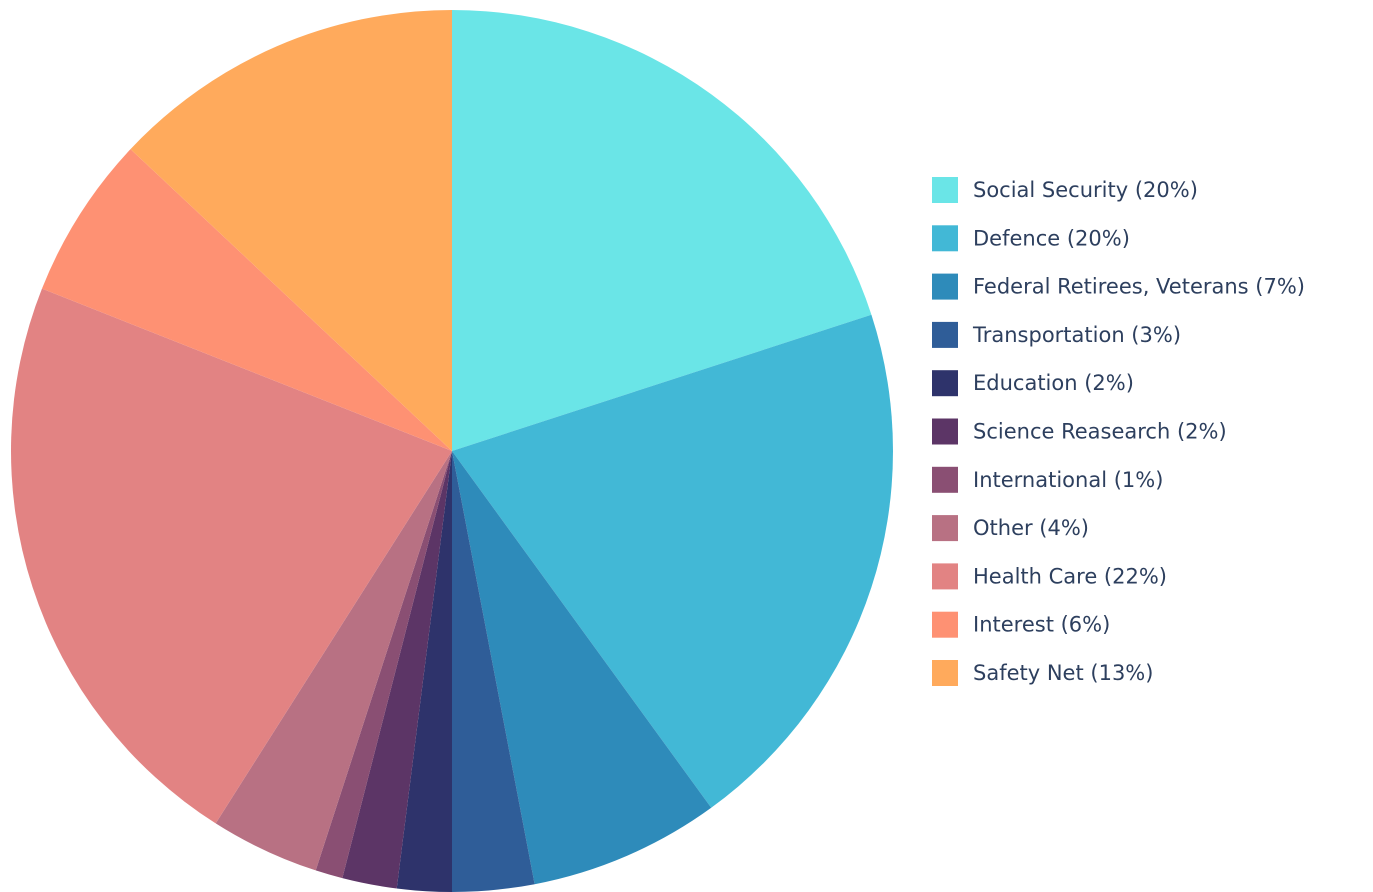  I want to click on legend-label: Education (2%), so click(1053, 383).